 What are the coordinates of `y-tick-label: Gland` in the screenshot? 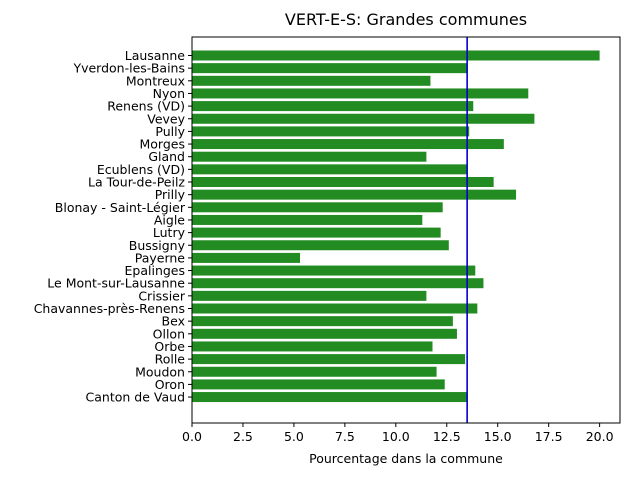 It's located at (166, 156).